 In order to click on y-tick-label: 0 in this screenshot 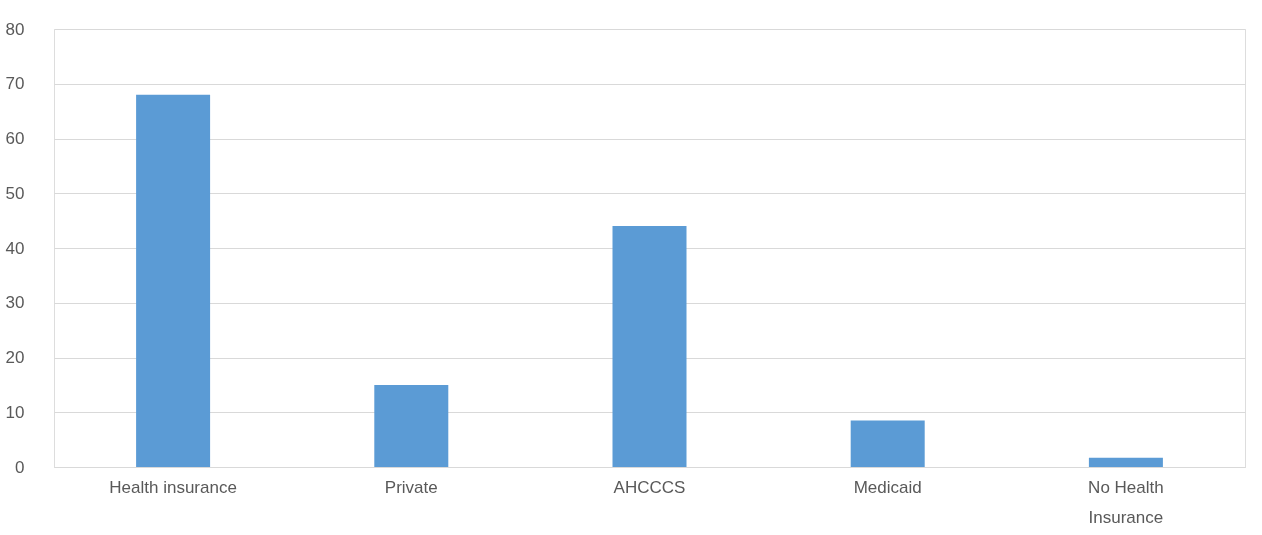, I will do `click(20, 467)`.